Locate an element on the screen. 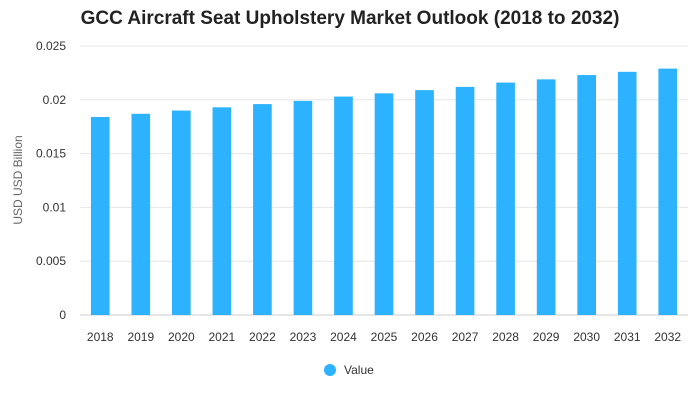 Image resolution: width=700 pixels, height=400 pixels. x-tick-label: 2030 is located at coordinates (586, 337).